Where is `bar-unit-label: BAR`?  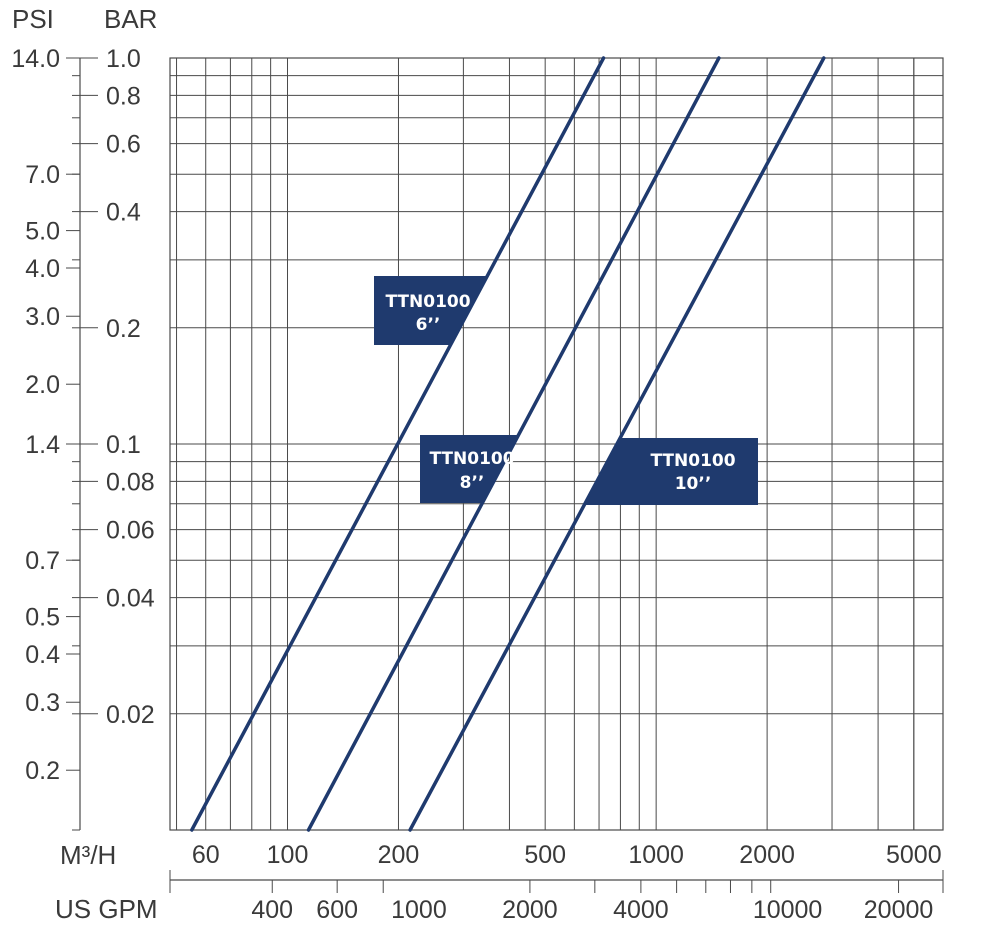 bar-unit-label: BAR is located at coordinates (130, 19).